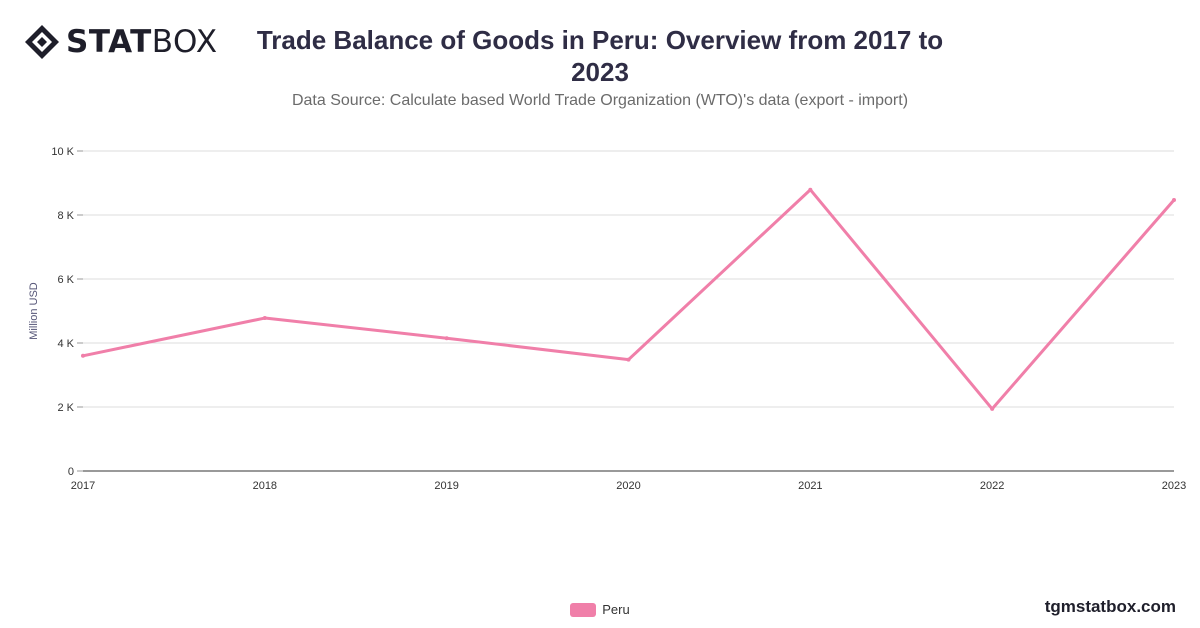  I want to click on site-brand: tgmstatbox.com, so click(1110, 606).